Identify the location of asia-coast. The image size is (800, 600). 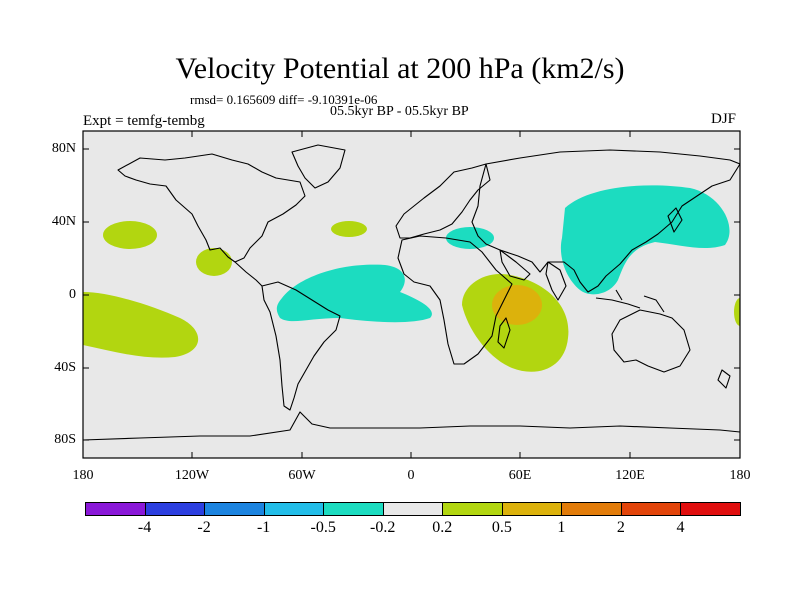
(605, 221).